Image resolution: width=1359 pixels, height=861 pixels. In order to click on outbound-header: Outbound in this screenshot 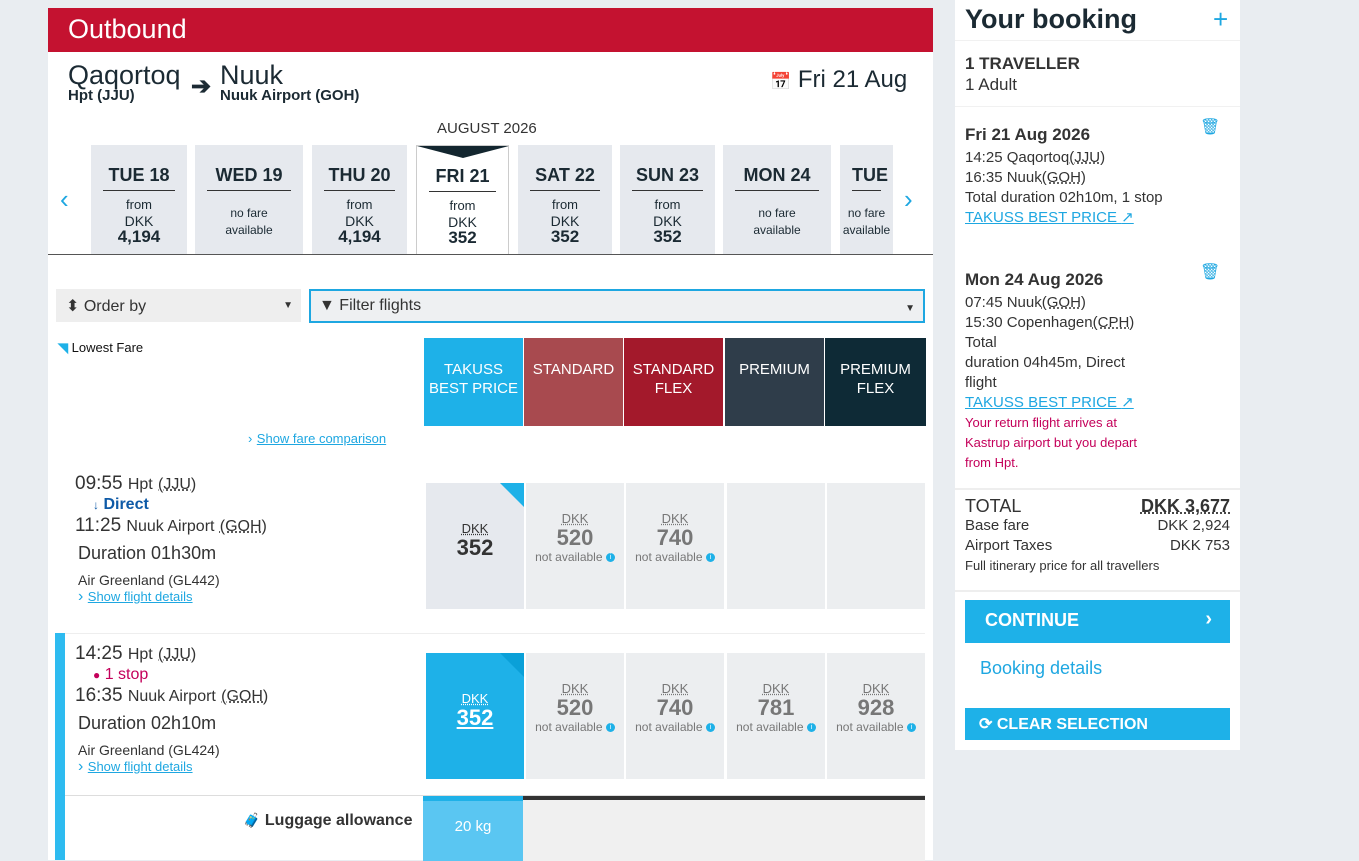, I will do `click(490, 30)`.